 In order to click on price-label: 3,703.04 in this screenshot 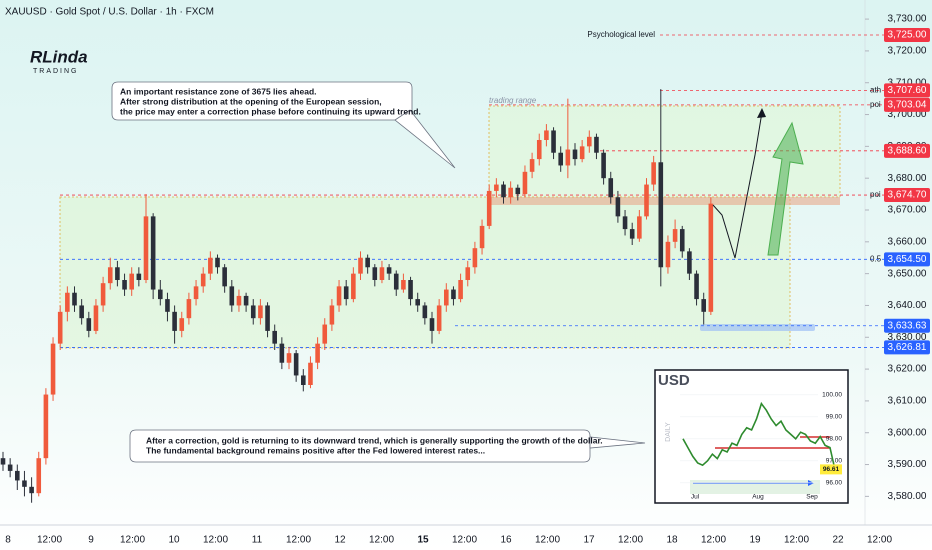, I will do `click(907, 105)`.